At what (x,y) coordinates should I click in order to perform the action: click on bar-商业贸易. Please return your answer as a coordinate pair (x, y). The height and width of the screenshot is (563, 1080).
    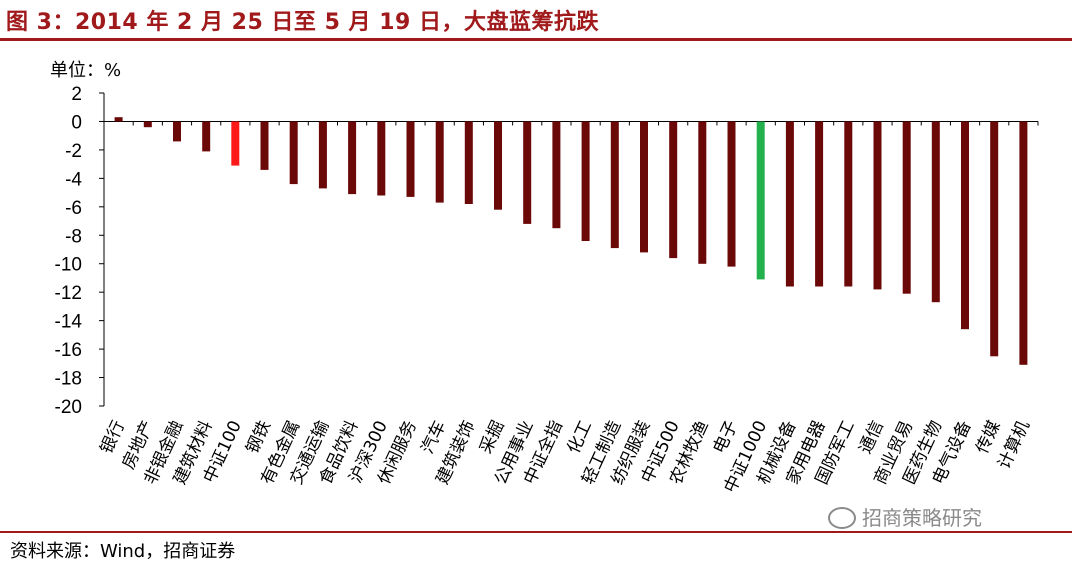
    Looking at the image, I should click on (906, 207).